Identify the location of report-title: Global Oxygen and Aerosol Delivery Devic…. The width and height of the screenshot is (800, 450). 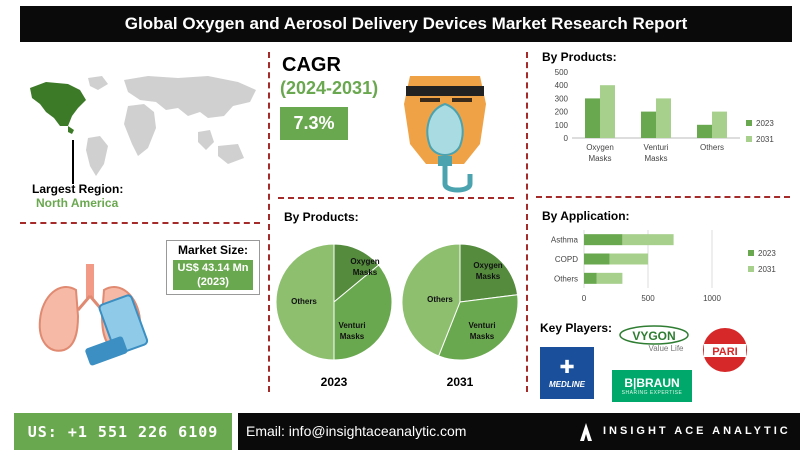
(406, 24).